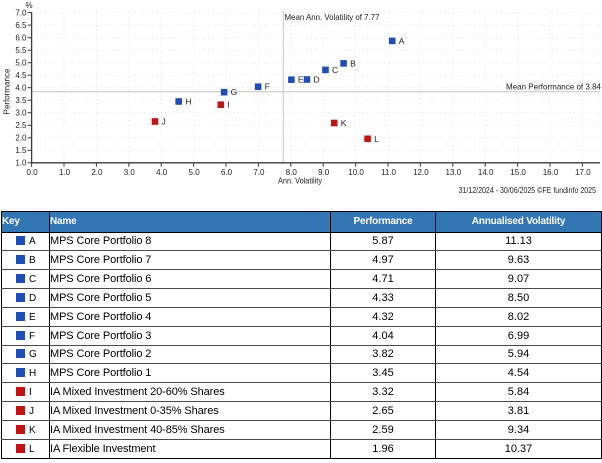 This screenshot has height=463, width=602. I want to click on svg-text: B, so click(353, 63).